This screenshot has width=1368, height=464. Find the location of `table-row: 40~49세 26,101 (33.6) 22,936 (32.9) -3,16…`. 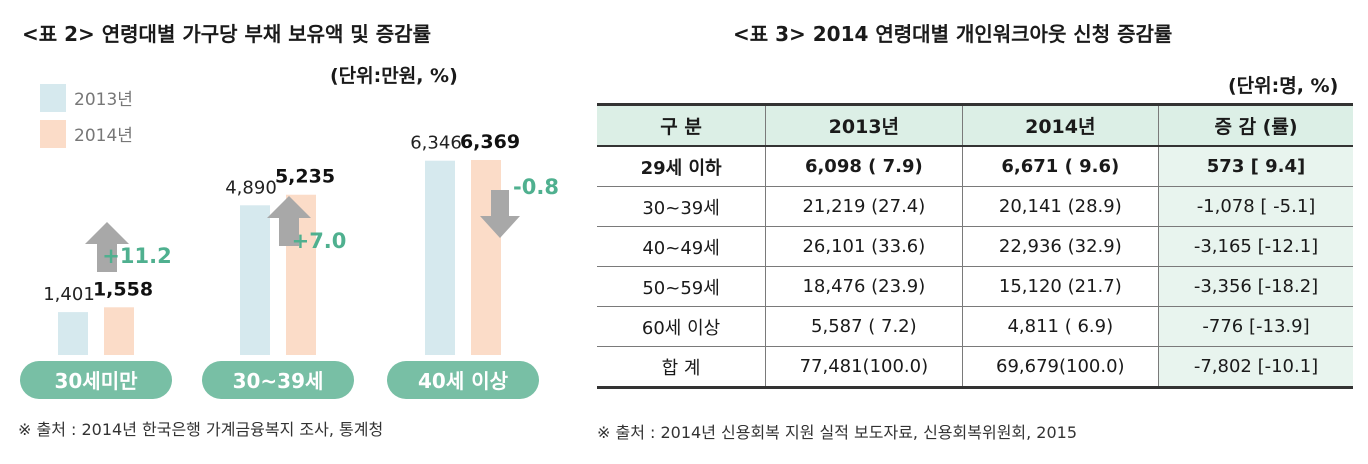

table-row: 40~49세 26,101 (33.6) 22,936 (32.9) -3,16… is located at coordinates (975, 246).